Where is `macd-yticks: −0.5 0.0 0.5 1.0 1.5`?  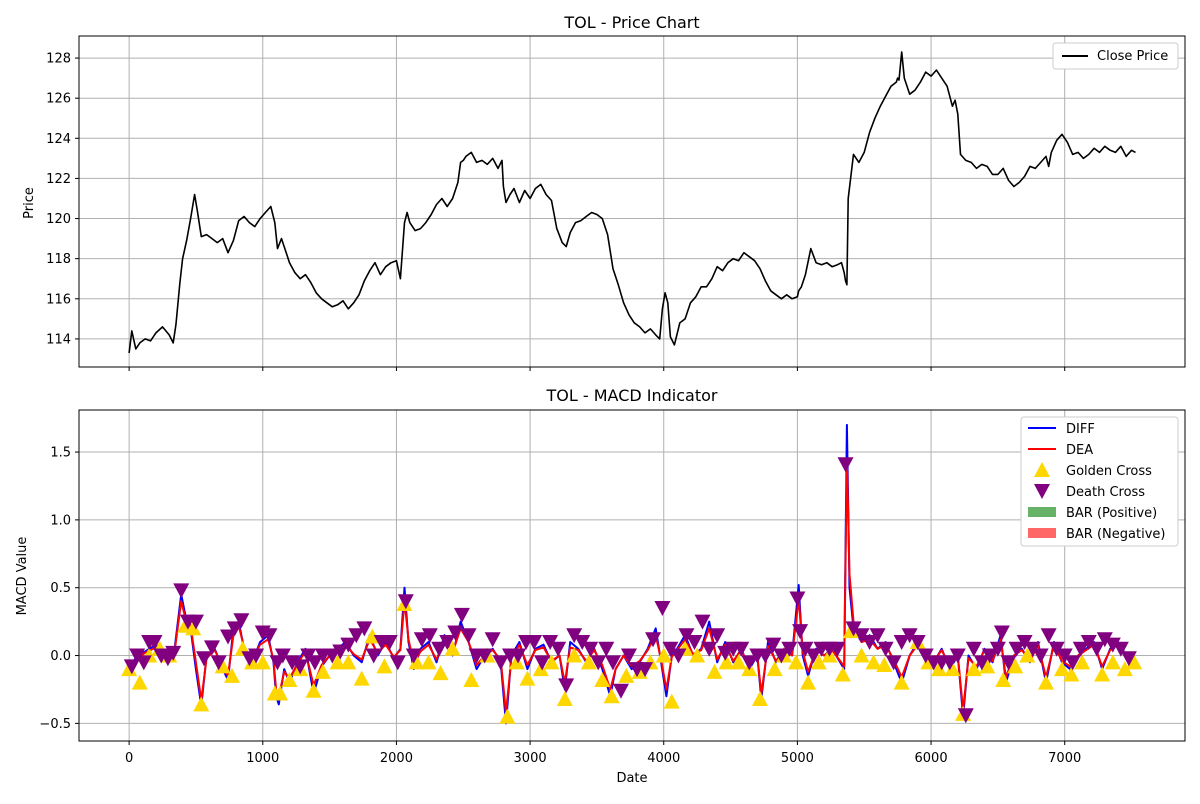
macd-yticks: −0.5 0.0 0.5 1.0 1.5 is located at coordinates (59, 589).